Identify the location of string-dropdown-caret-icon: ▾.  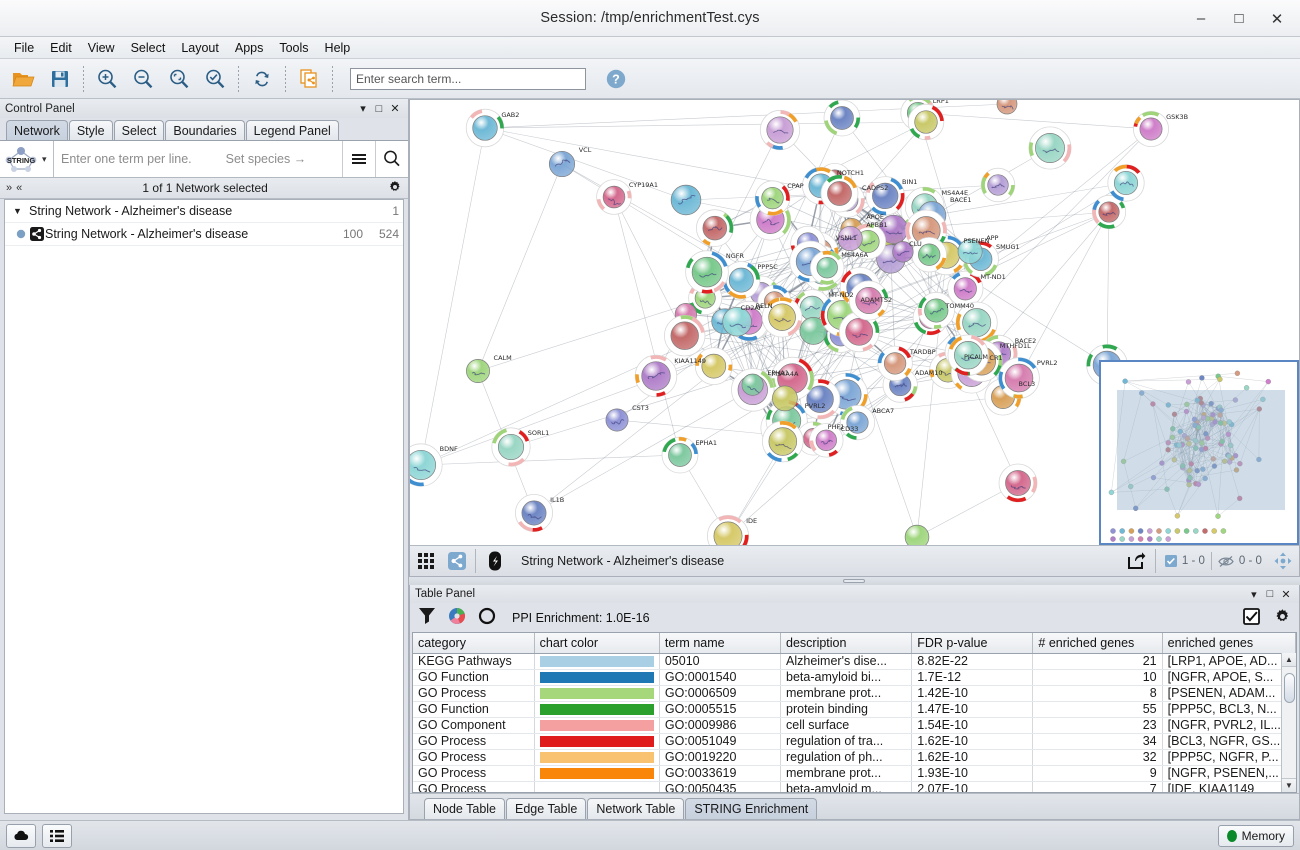
(48, 159).